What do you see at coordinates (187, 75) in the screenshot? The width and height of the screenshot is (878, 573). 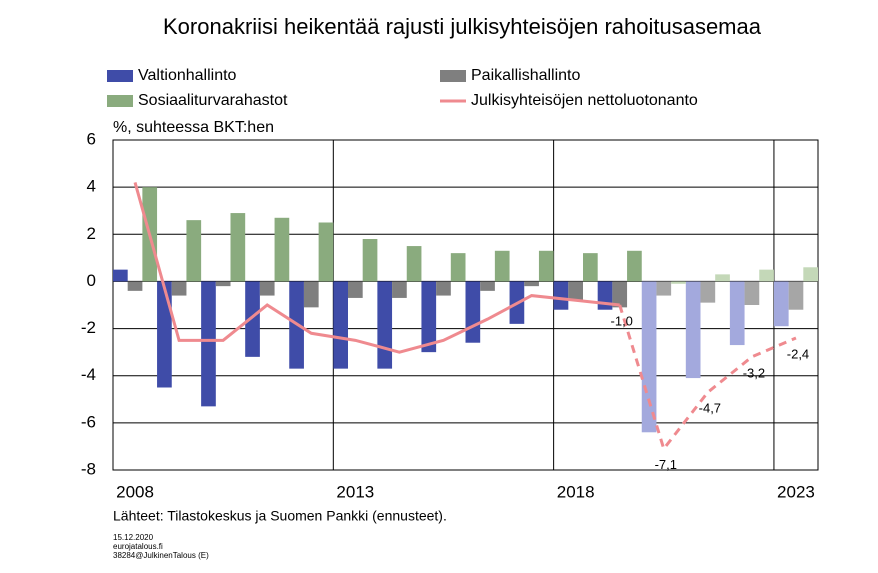 I see `legend-label: Valtionhallinto` at bounding box center [187, 75].